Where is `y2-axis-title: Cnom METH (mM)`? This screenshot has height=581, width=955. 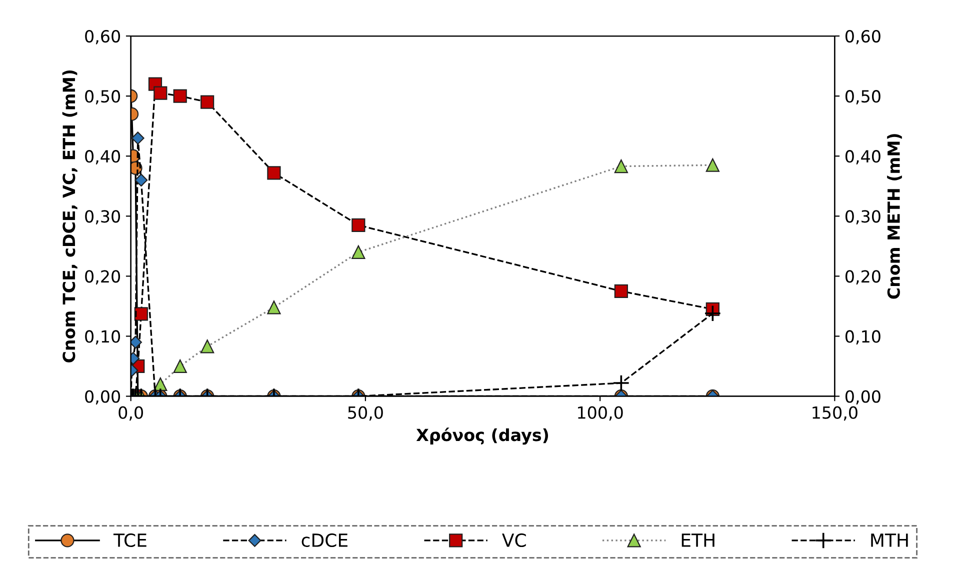
y2-axis-title: Cnom METH (mM) is located at coordinates (894, 216).